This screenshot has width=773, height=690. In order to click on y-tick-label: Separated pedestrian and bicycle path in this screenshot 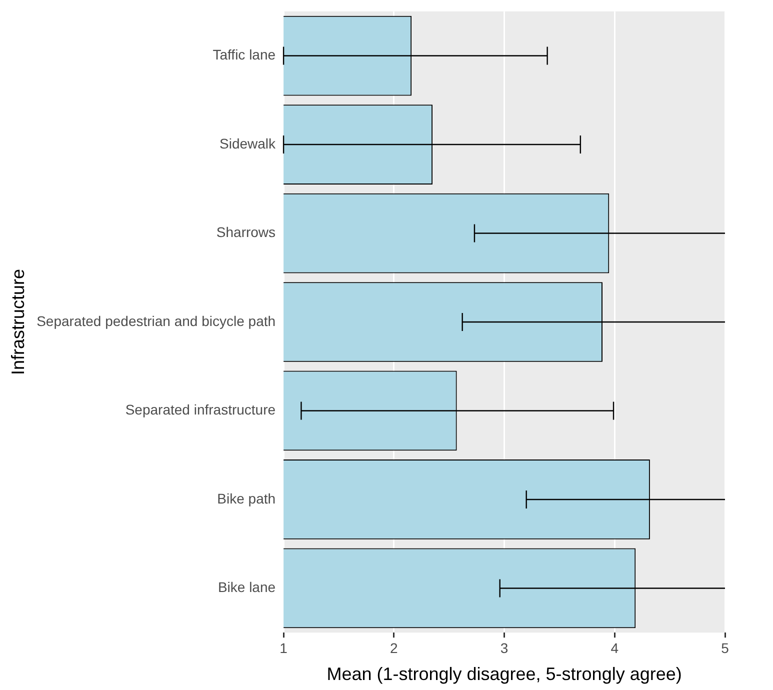, I will do `click(156, 320)`.